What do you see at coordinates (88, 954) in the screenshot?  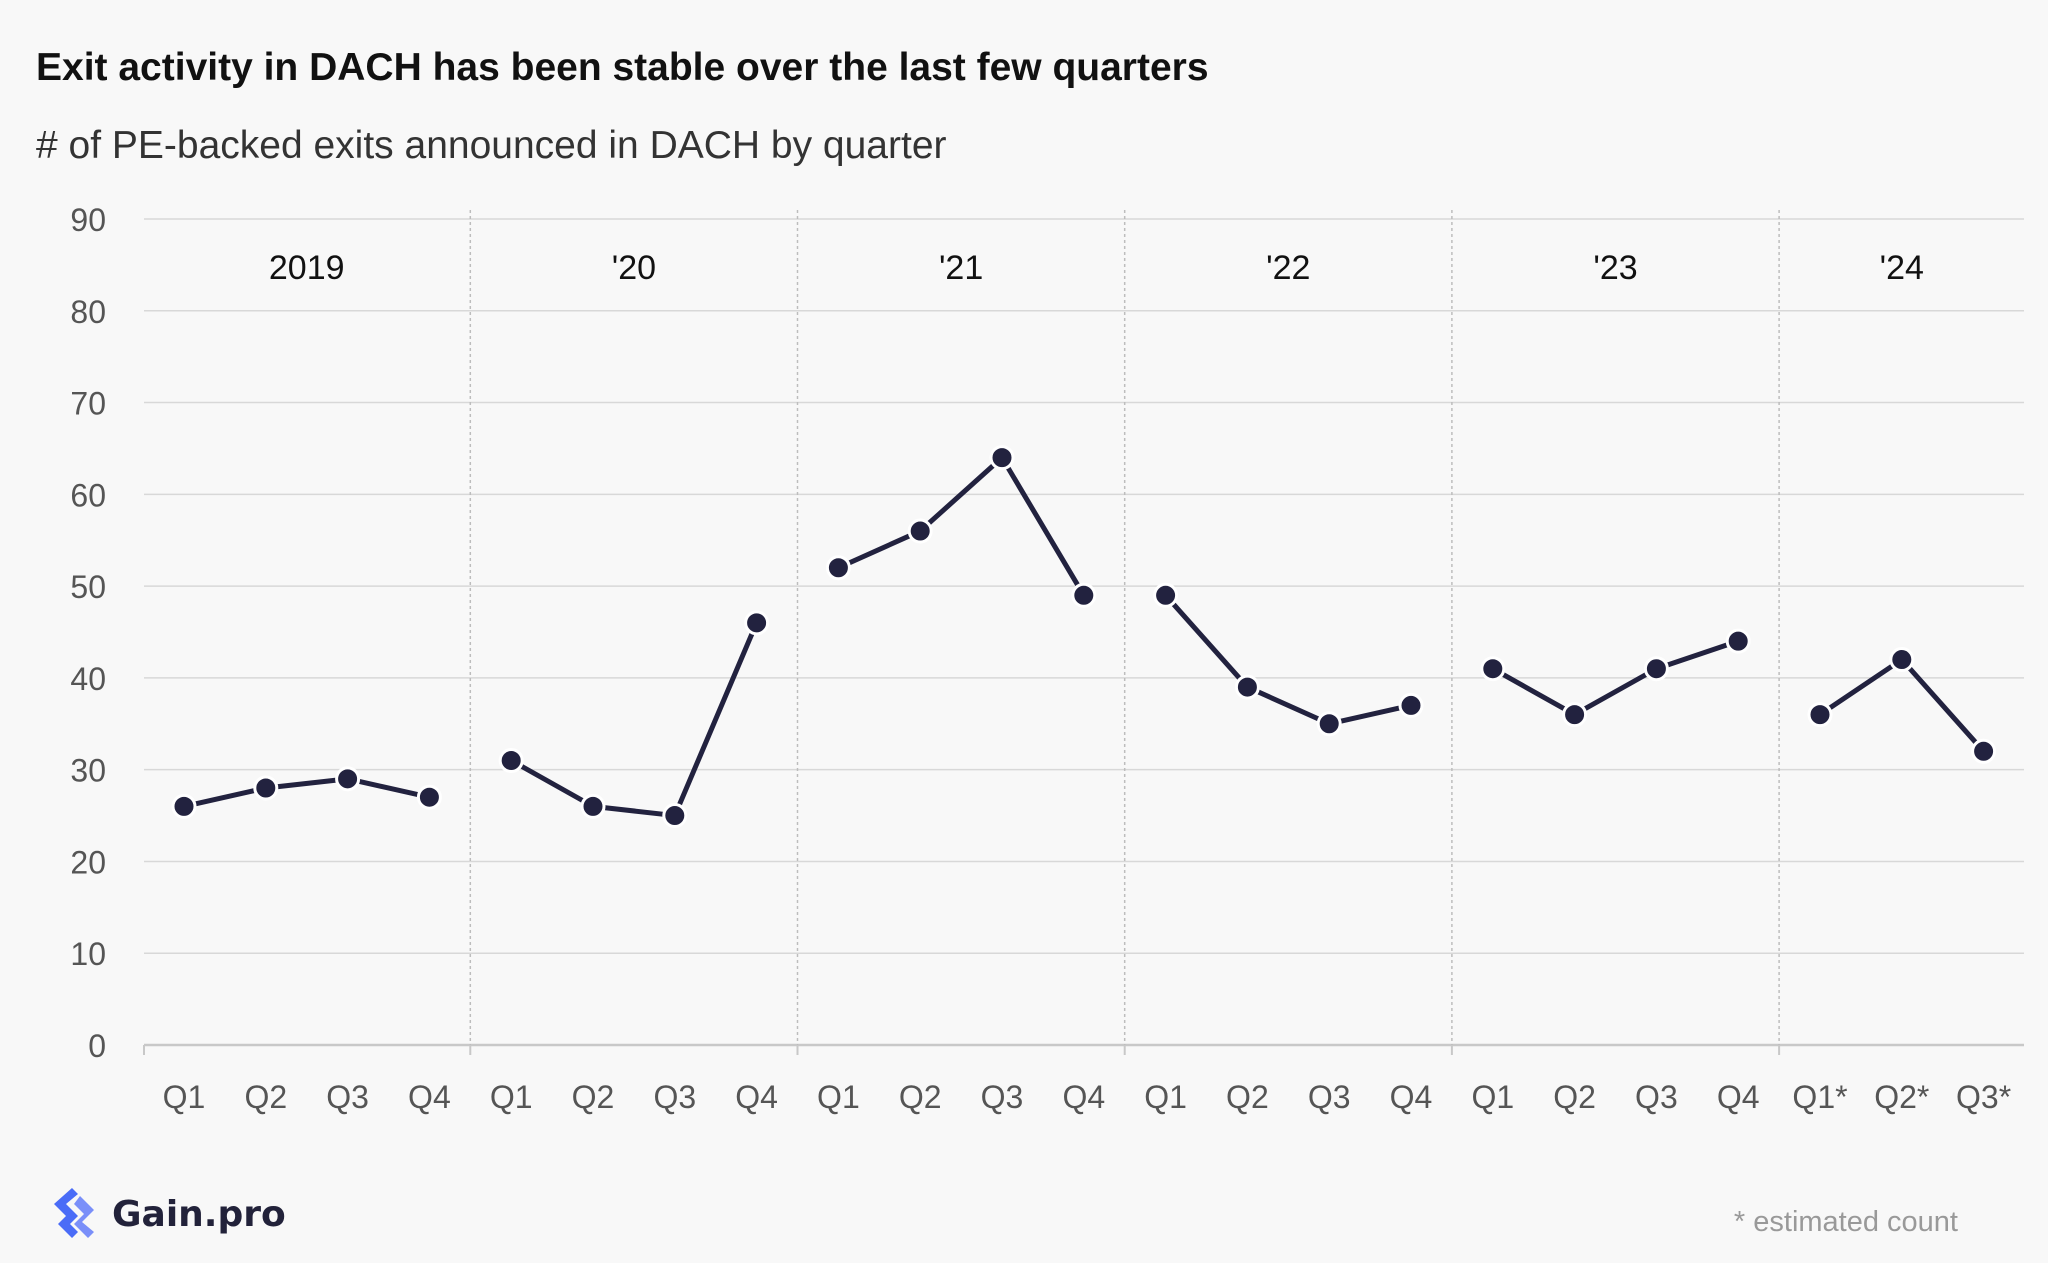 I see `y-tick-label: 10` at bounding box center [88, 954].